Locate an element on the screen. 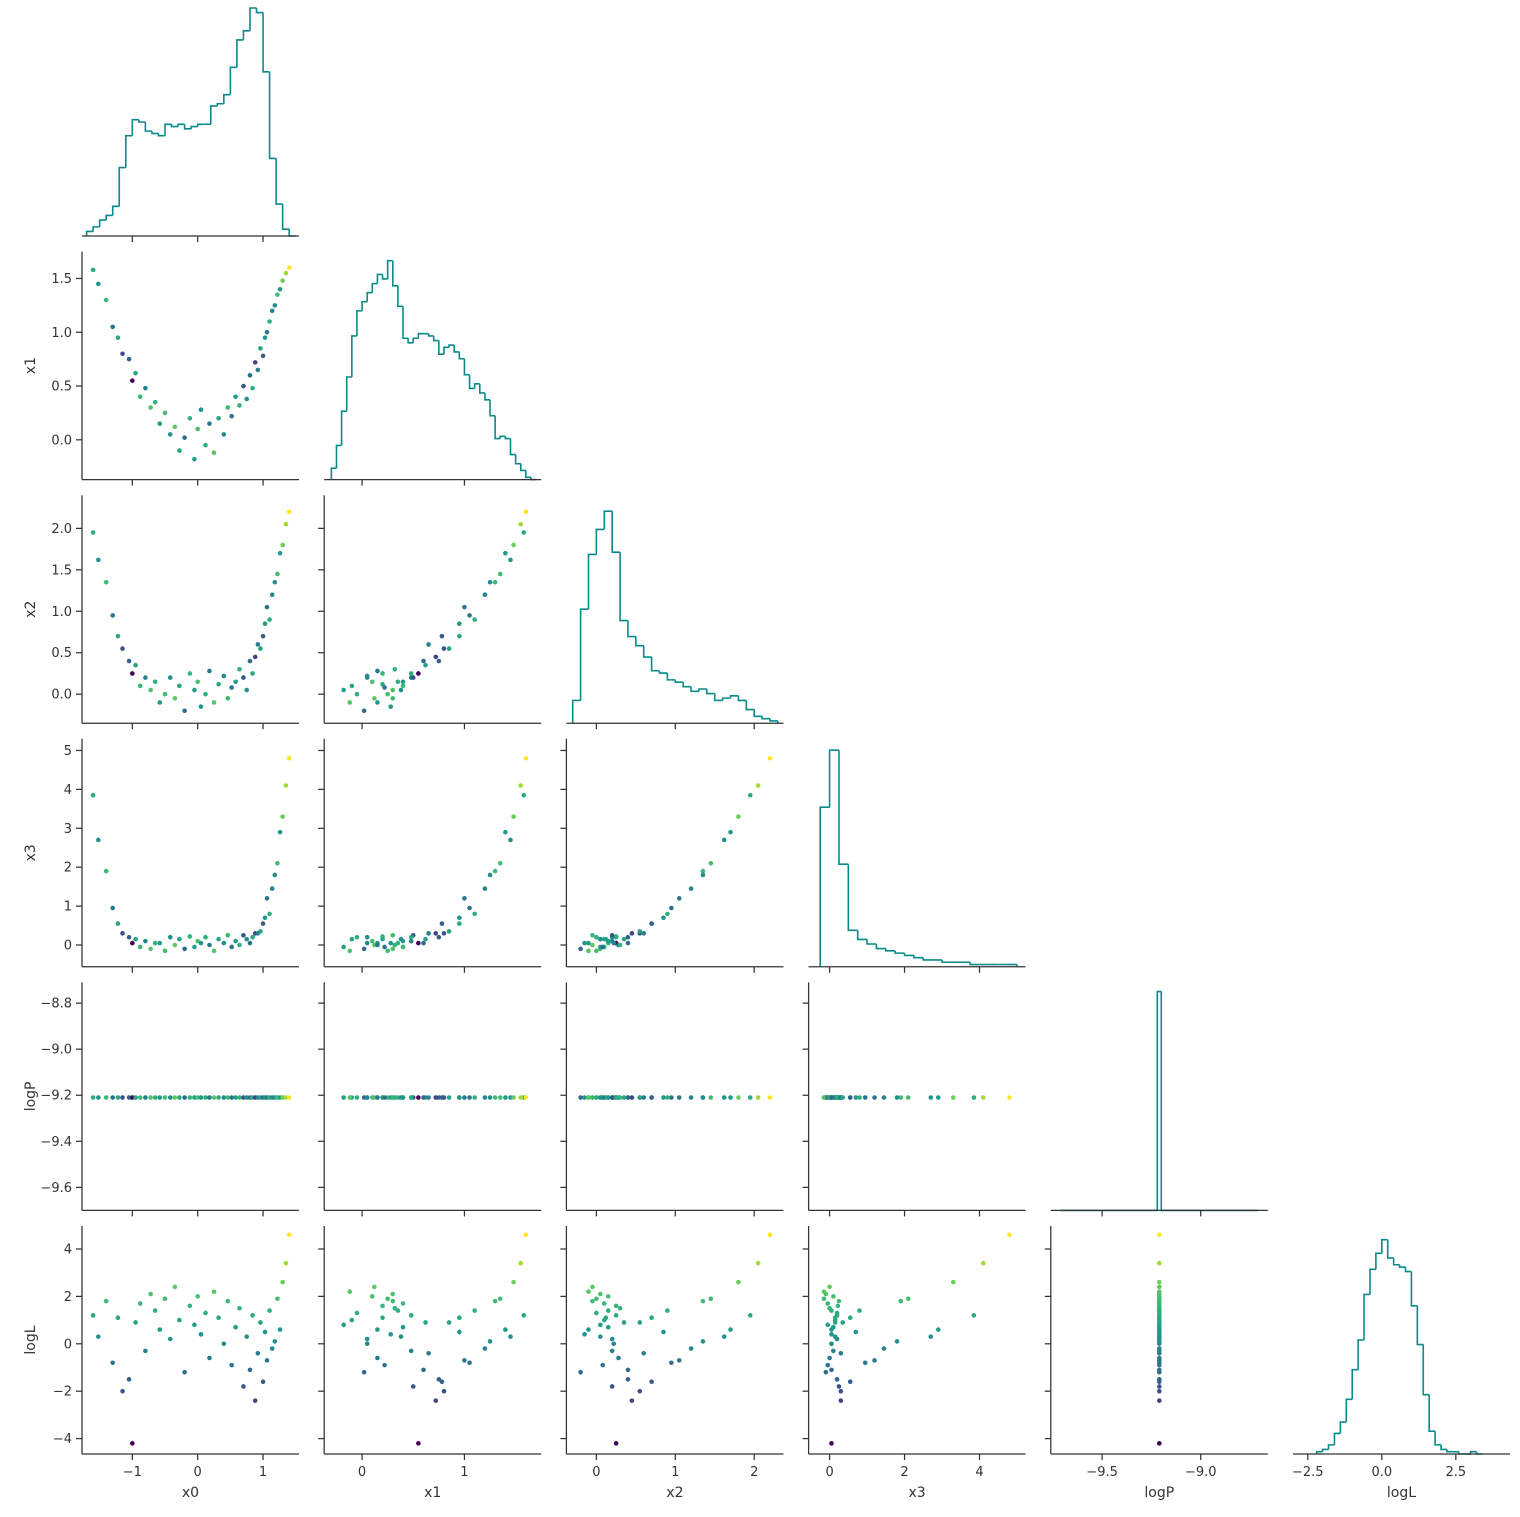  x-tick-label: 4 is located at coordinates (979, 1472).